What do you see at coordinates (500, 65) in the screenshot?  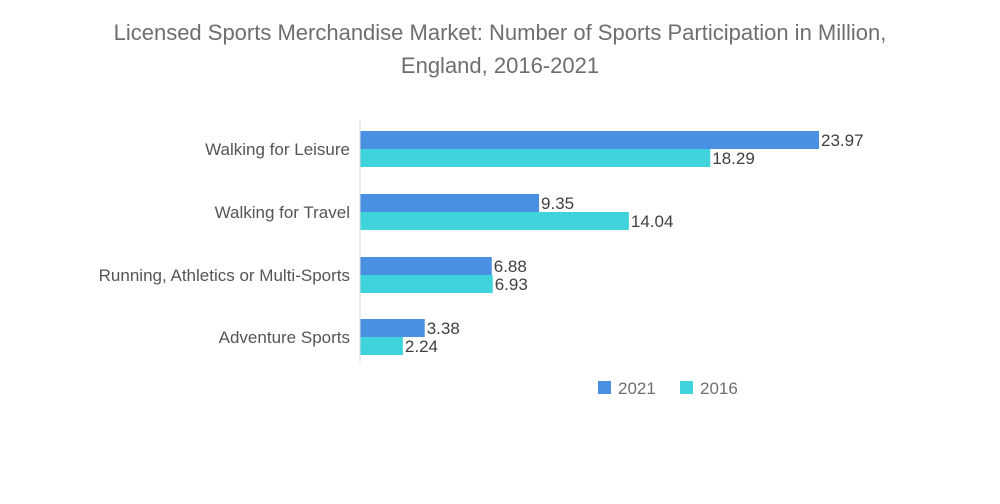 I see `chart-title-line-2: England, 2016-2021` at bounding box center [500, 65].